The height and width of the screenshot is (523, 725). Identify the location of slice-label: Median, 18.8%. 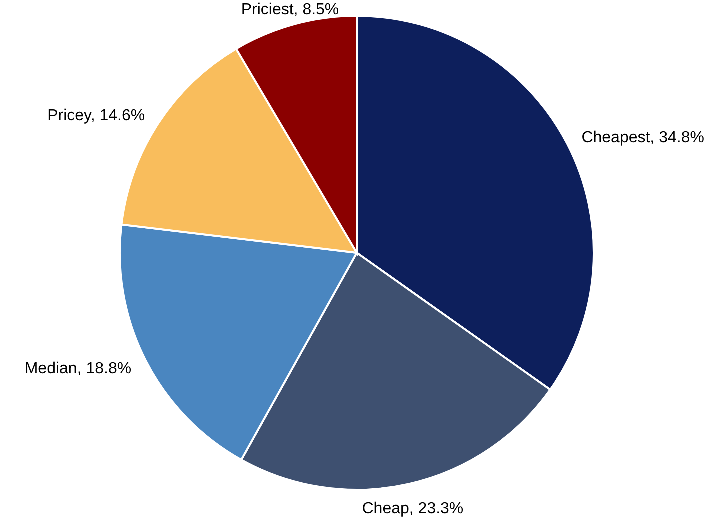
(78, 369).